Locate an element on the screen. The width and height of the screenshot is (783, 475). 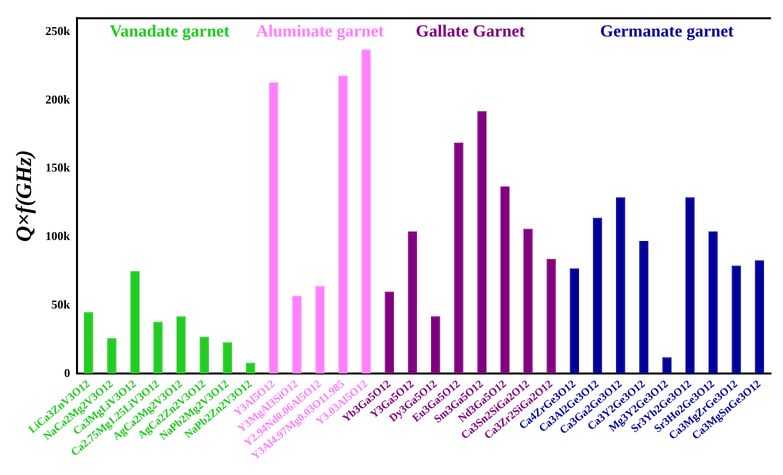
text: Gallate Garnet is located at coordinates (471, 31).